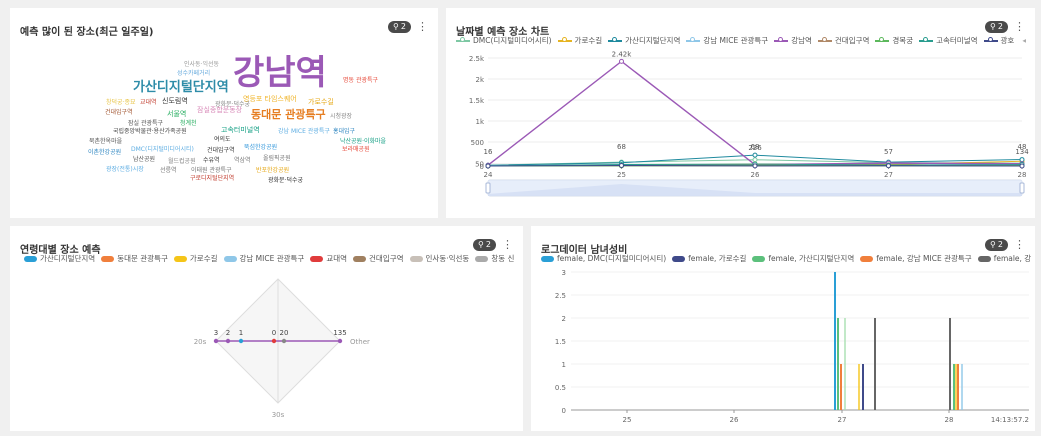 The width and height of the screenshot is (1041, 436). I want to click on legend-item: female, 가로수길, so click(709, 258).